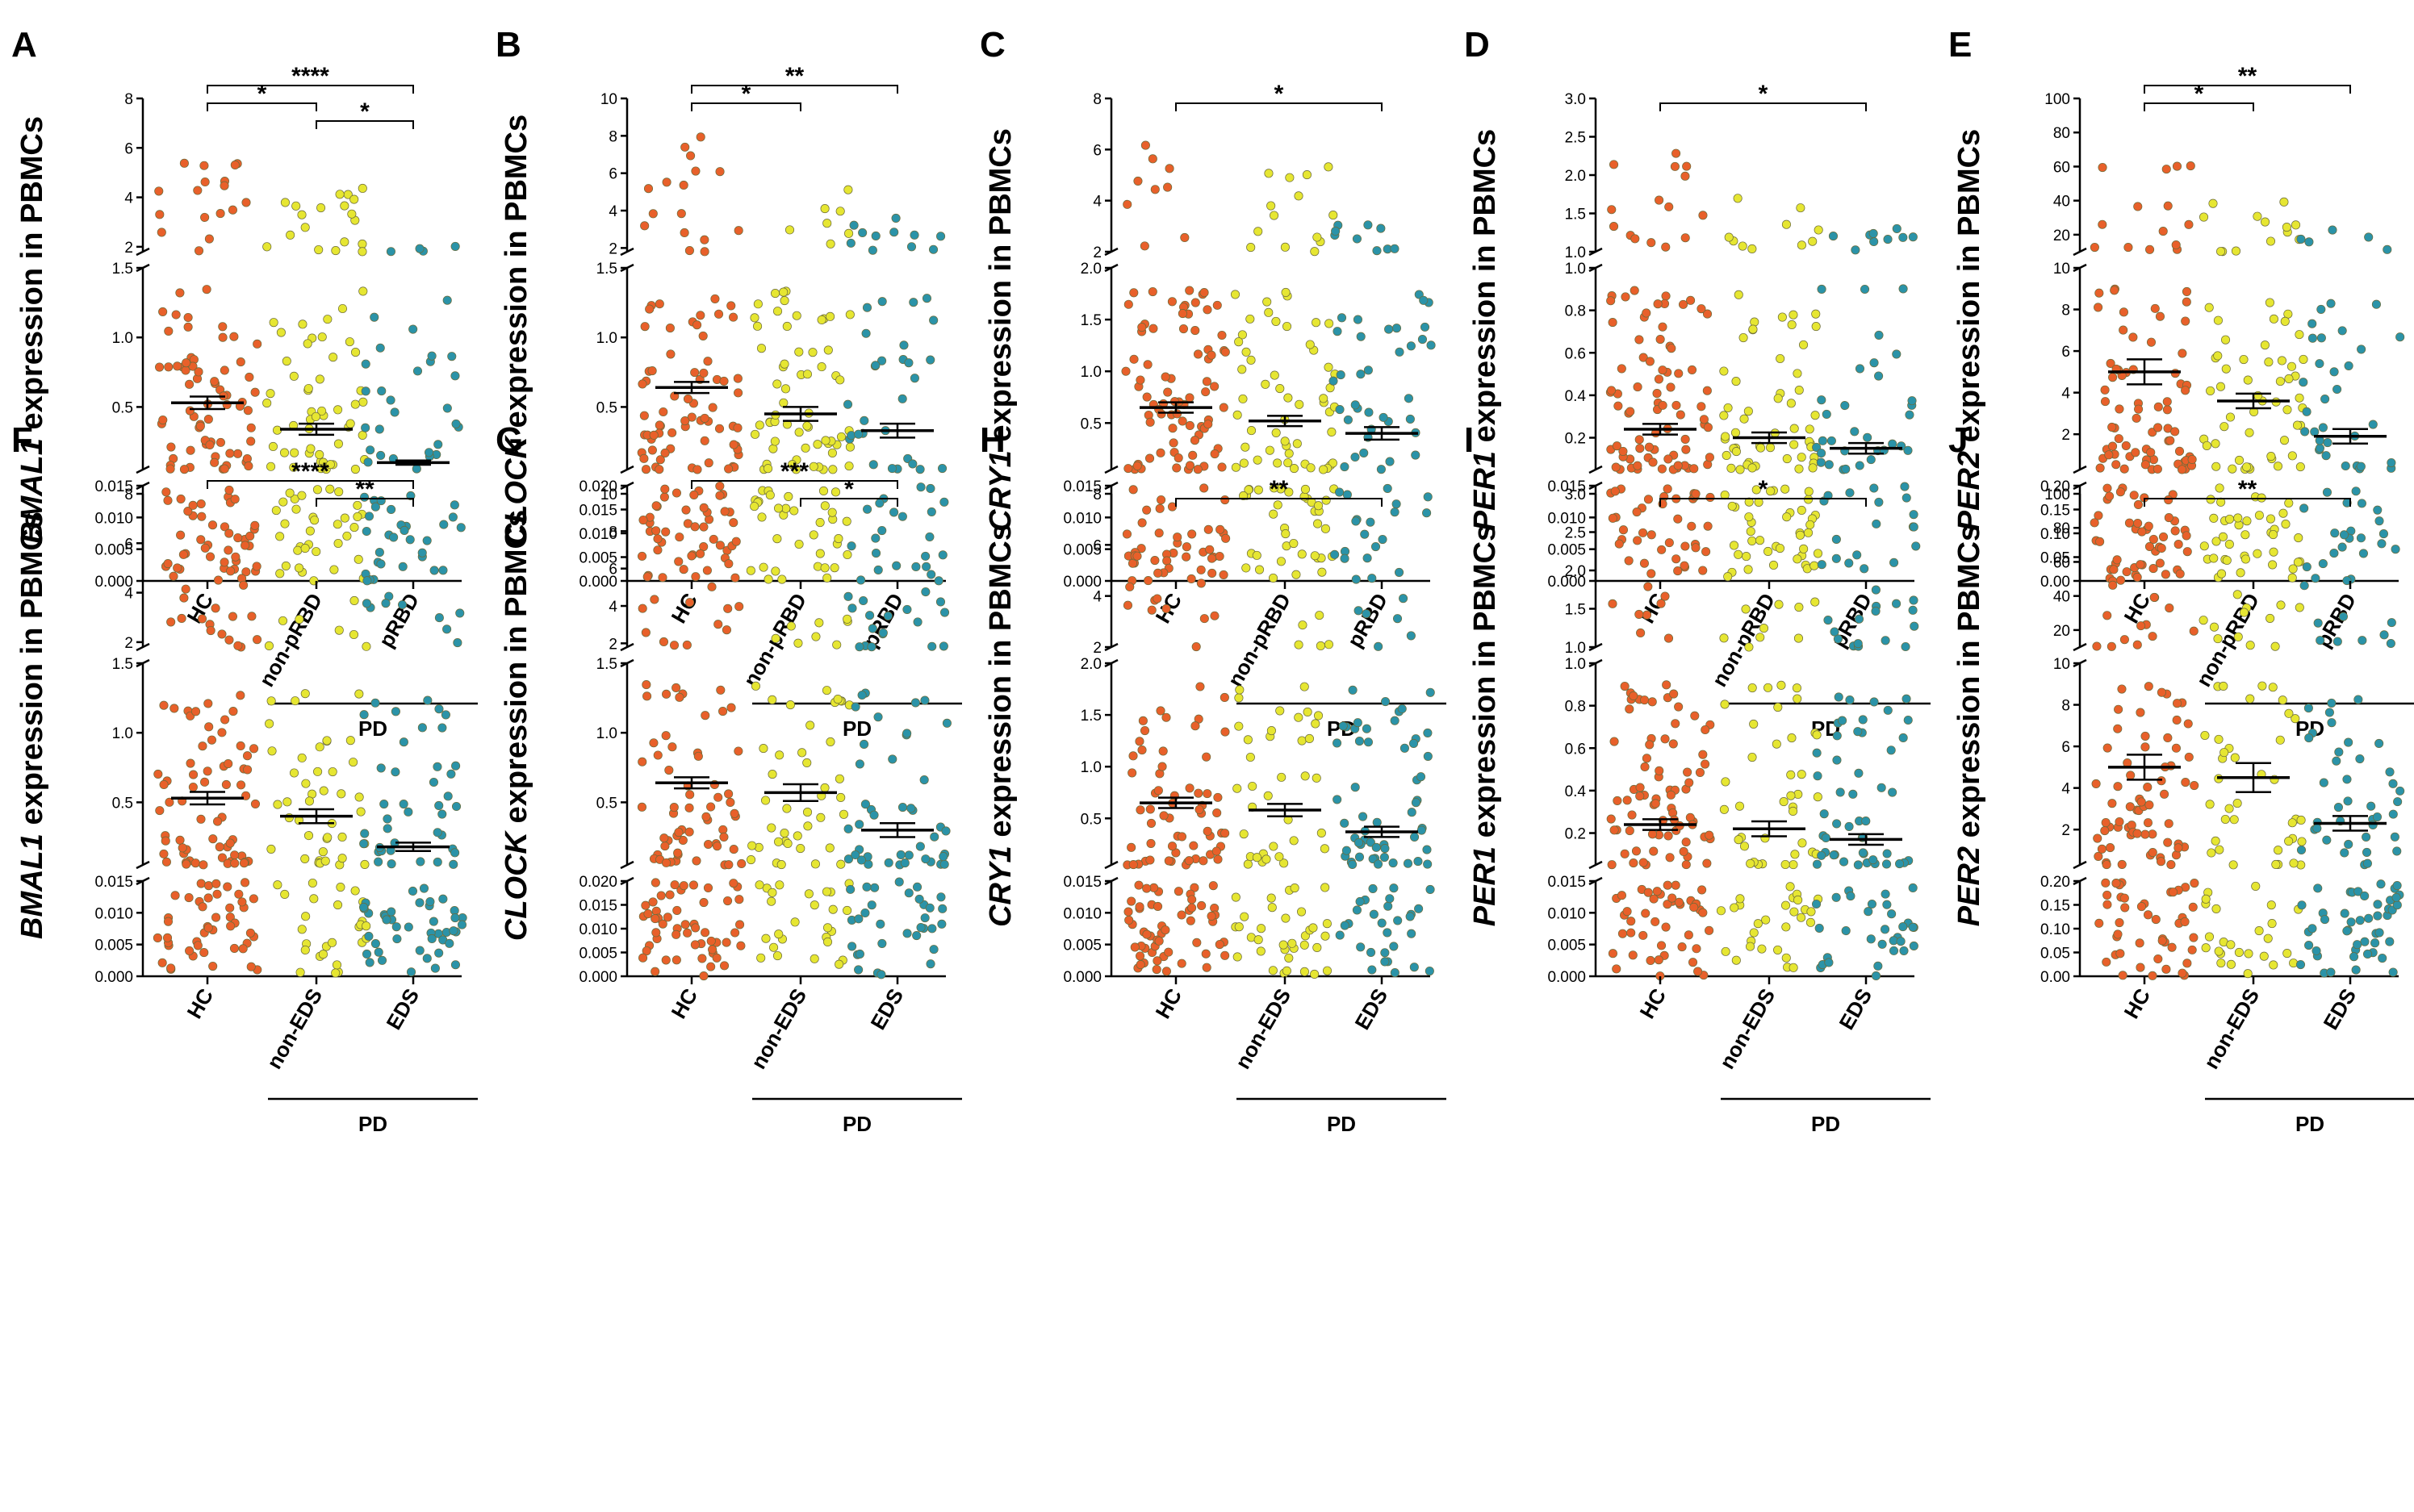 The width and height of the screenshot is (2414, 1512). Describe the element at coordinates (2055, 511) in the screenshot. I see `y-tick-label: 0.15` at that location.